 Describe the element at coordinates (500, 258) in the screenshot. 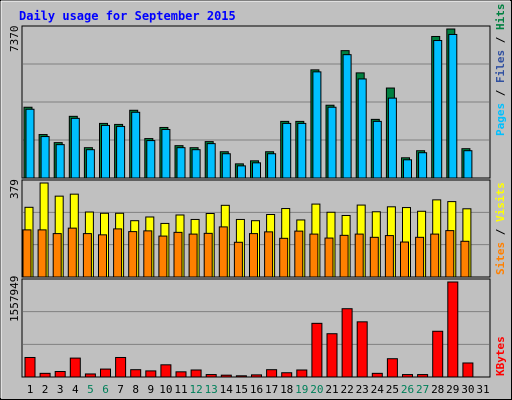

I see `legend-sites: Sites` at that location.